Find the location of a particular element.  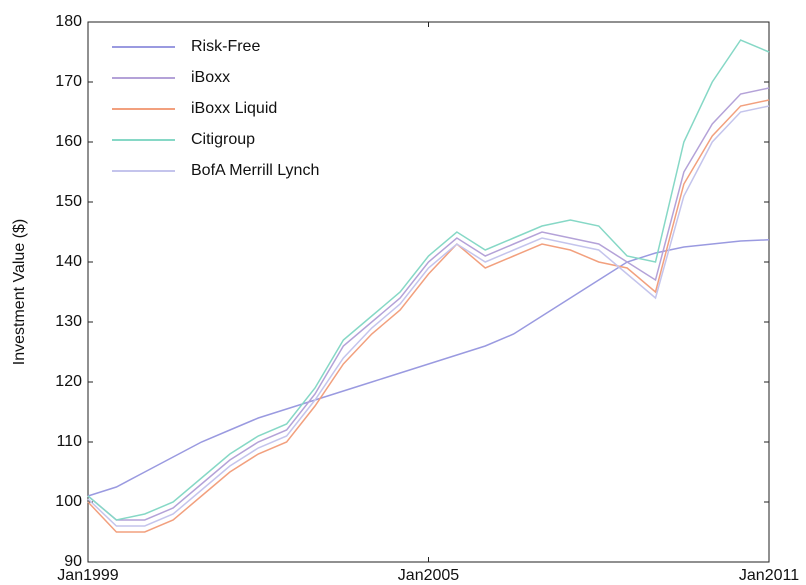

legend-label: Citigroup is located at coordinates (223, 139).